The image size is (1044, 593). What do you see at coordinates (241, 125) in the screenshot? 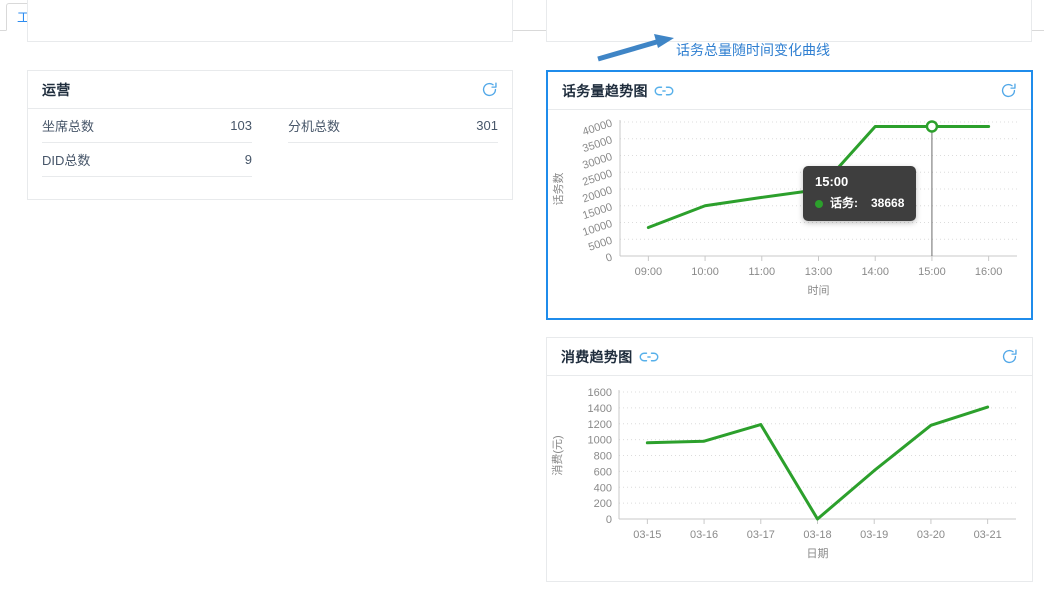
I see `stat-value-seats: 103` at bounding box center [241, 125].